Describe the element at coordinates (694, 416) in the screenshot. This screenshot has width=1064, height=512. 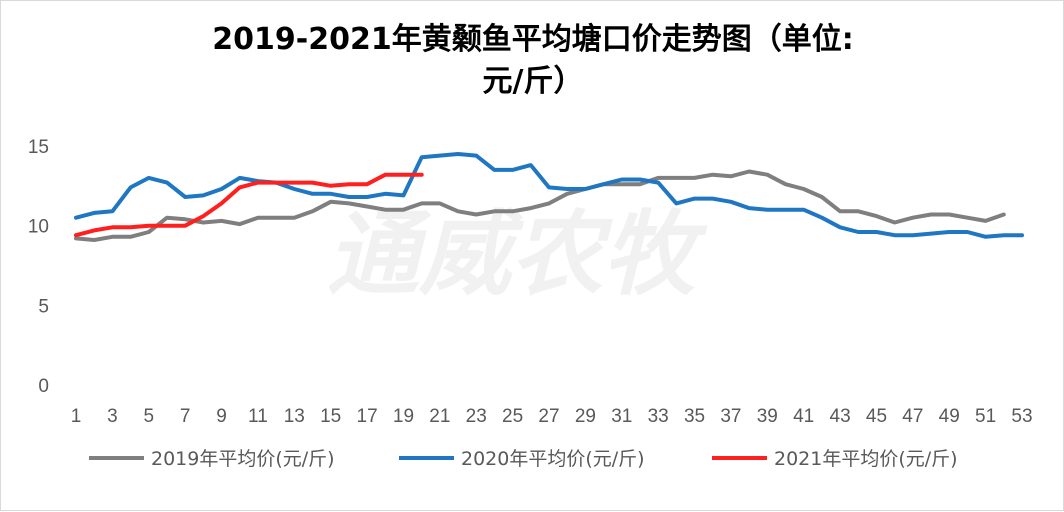
I see `x-tick-label: 35` at that location.